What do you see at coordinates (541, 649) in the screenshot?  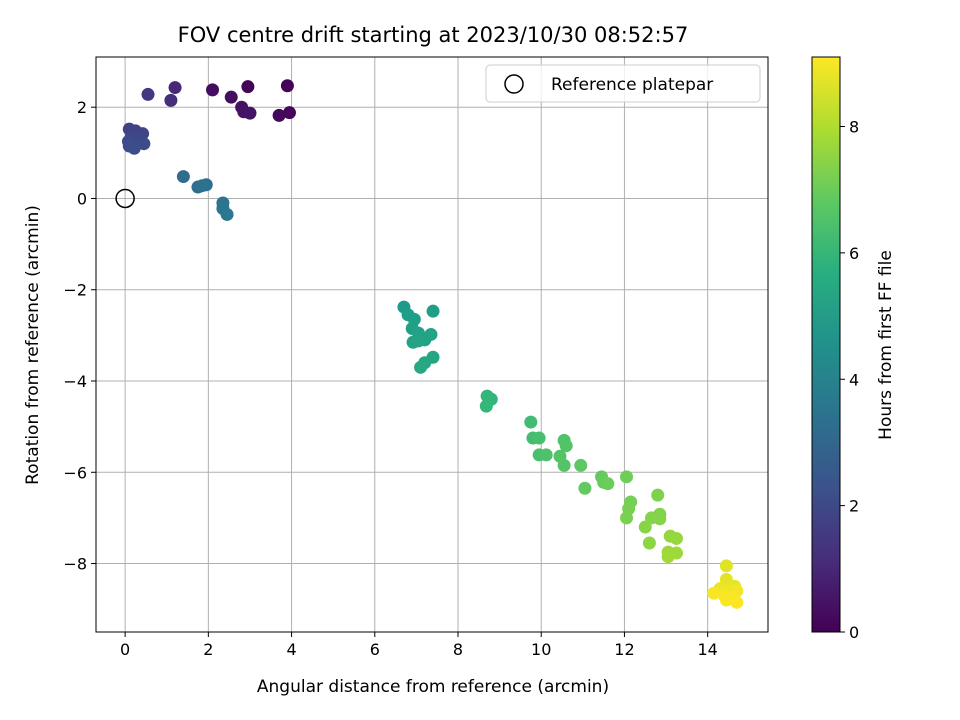 I see `x-tick-label: 10` at bounding box center [541, 649].